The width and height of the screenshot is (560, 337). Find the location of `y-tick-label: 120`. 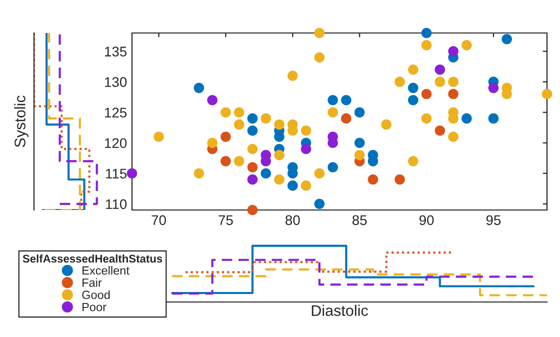

y-tick-label: 120 is located at coordinates (116, 143).